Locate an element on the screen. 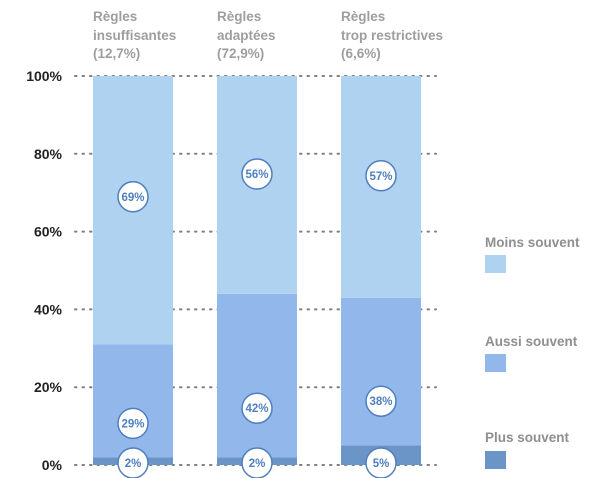 The image size is (609, 478). y-tick-label: 60% is located at coordinates (48, 232).